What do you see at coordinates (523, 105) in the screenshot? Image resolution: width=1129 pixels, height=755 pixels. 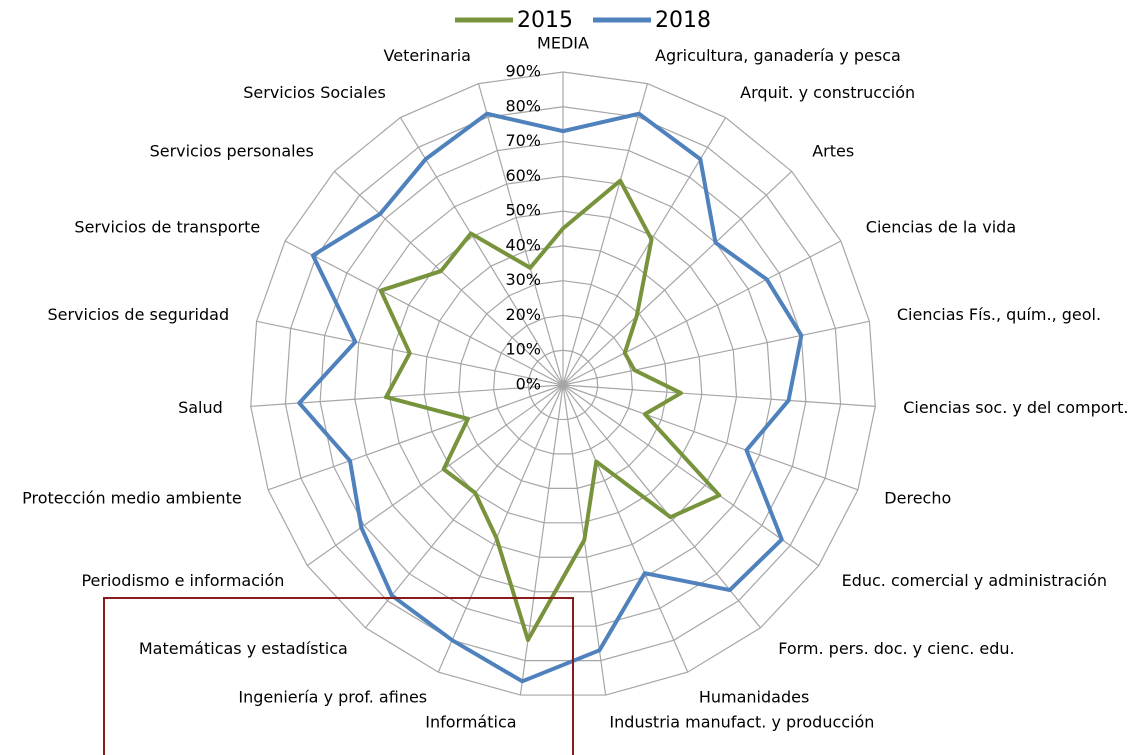 I see `y-tick-label: 80%` at bounding box center [523, 105].